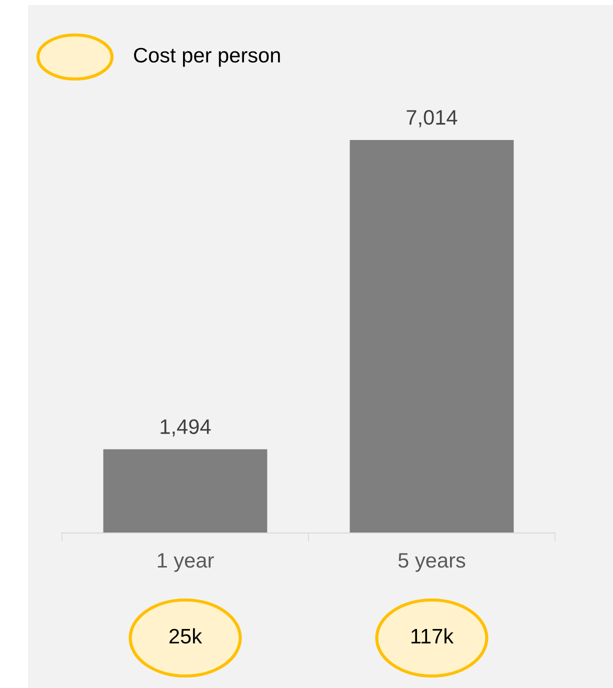 The width and height of the screenshot is (613, 688). I want to click on text: Cost per person, so click(207, 57).